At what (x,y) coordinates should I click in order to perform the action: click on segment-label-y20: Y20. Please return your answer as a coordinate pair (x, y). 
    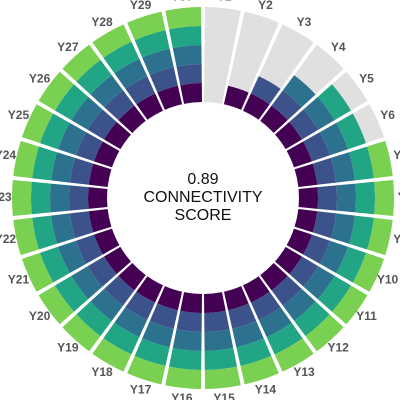
    Looking at the image, I should click on (40, 316).